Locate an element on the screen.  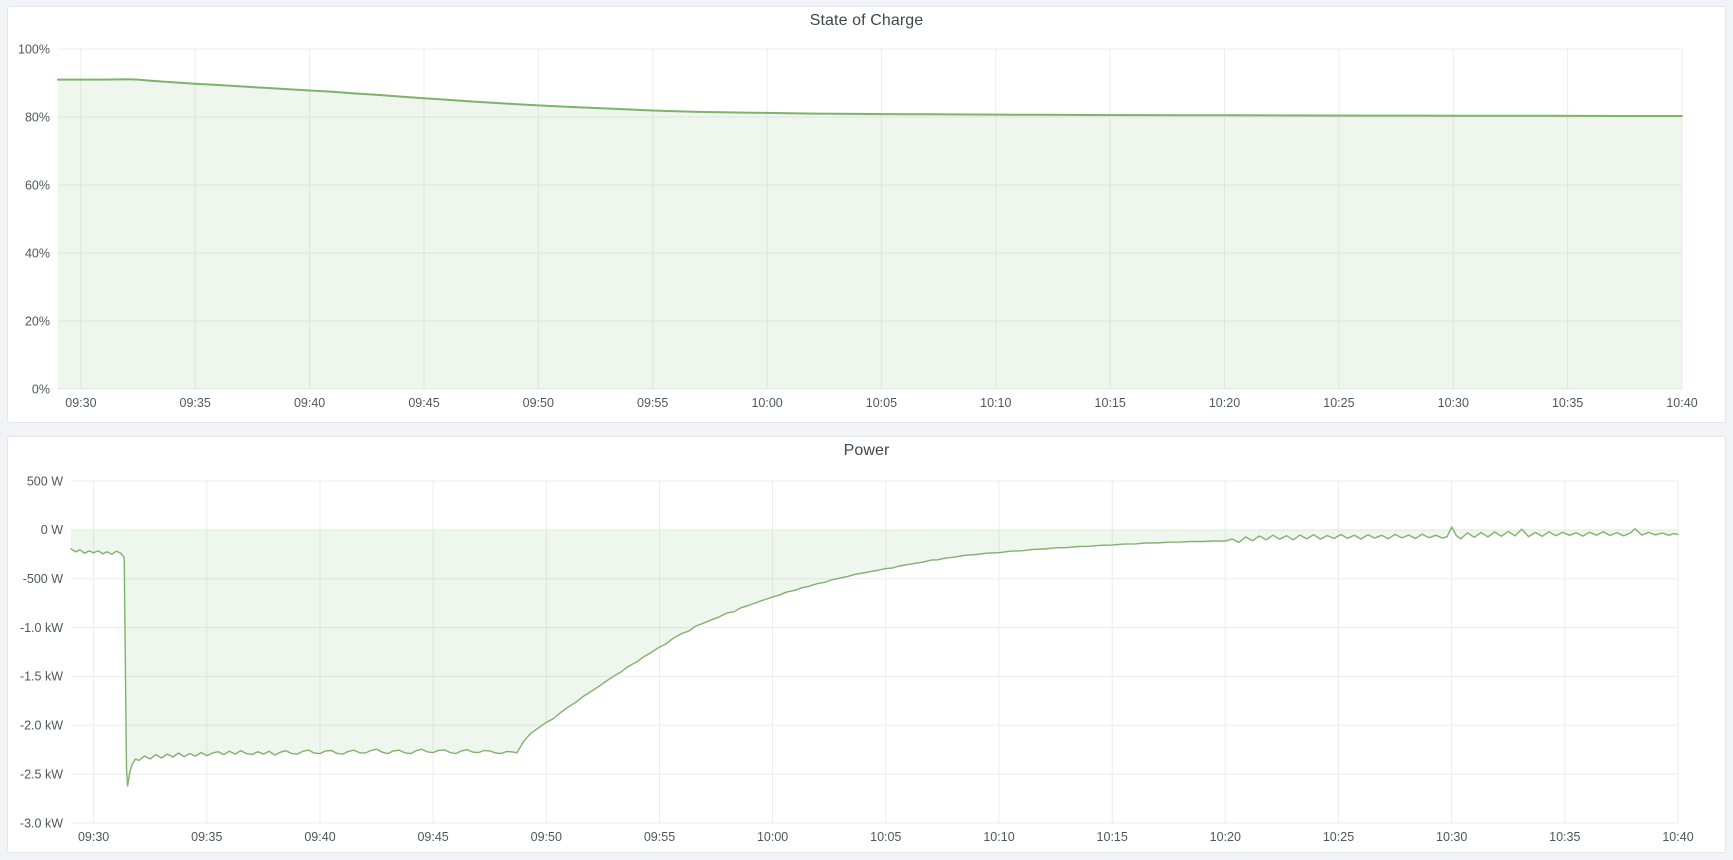
soc-panel-title: State of Charge is located at coordinates (866, 20).